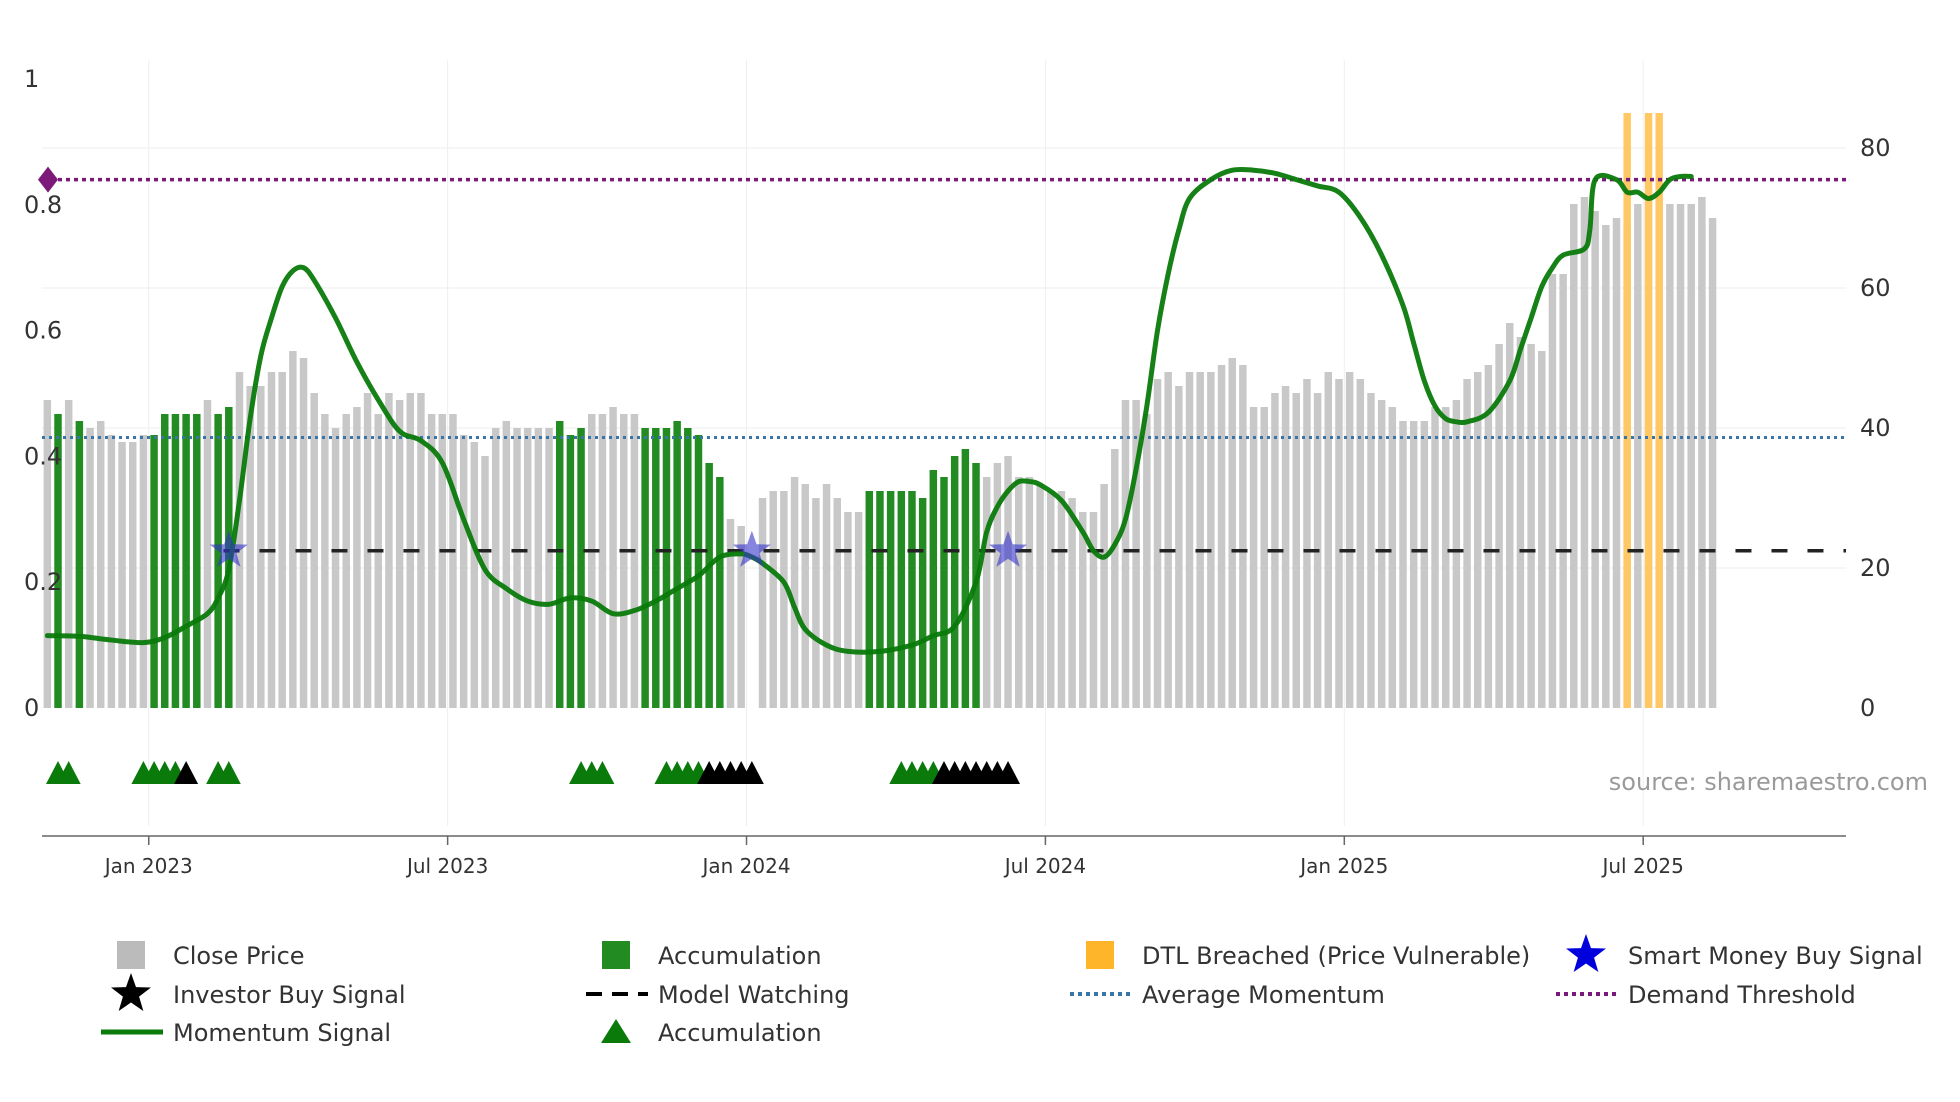  I want to click on legend-label: Model Watching, so click(754, 995).